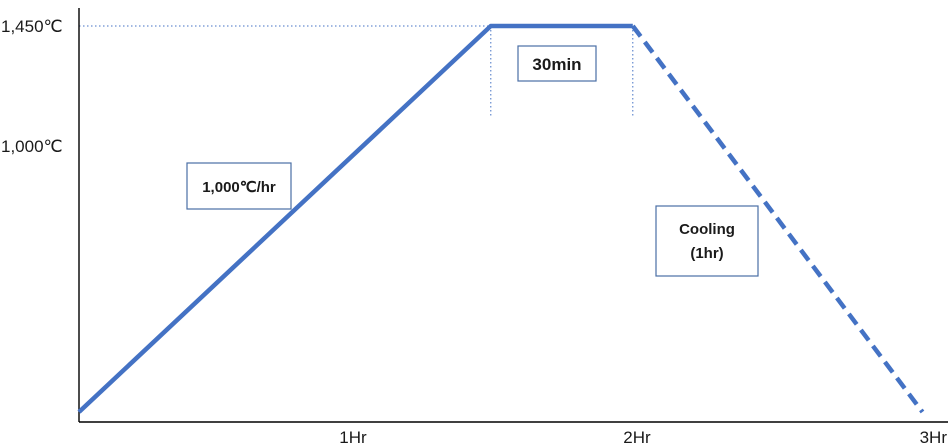  Describe the element at coordinates (353, 437) in the screenshot. I see `x-tick-label: 1Hr` at that location.